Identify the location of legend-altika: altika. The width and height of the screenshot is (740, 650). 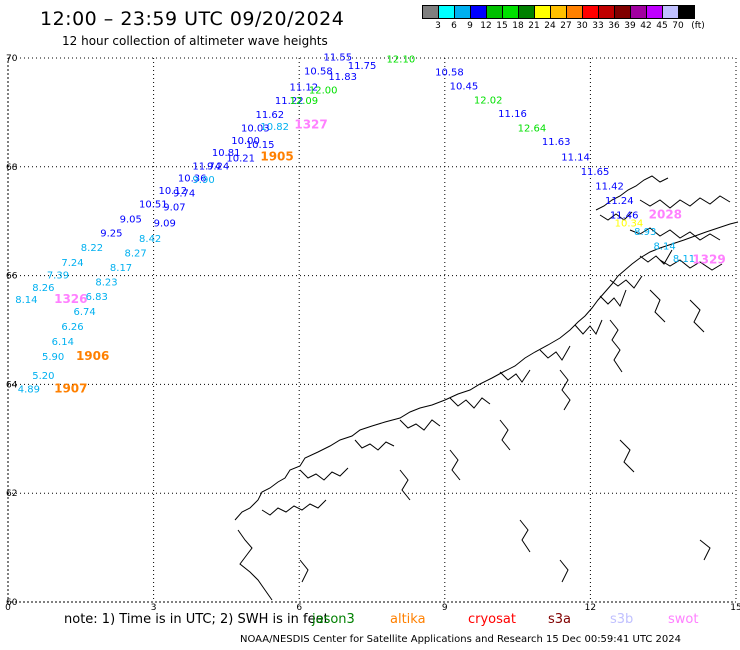
(408, 619).